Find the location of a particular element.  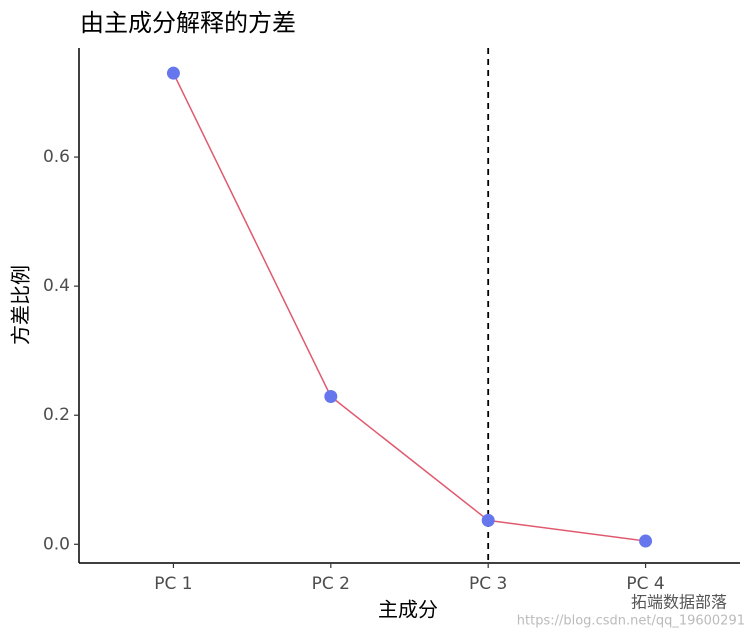

y-tick-label: 0.6 is located at coordinates (56, 157).